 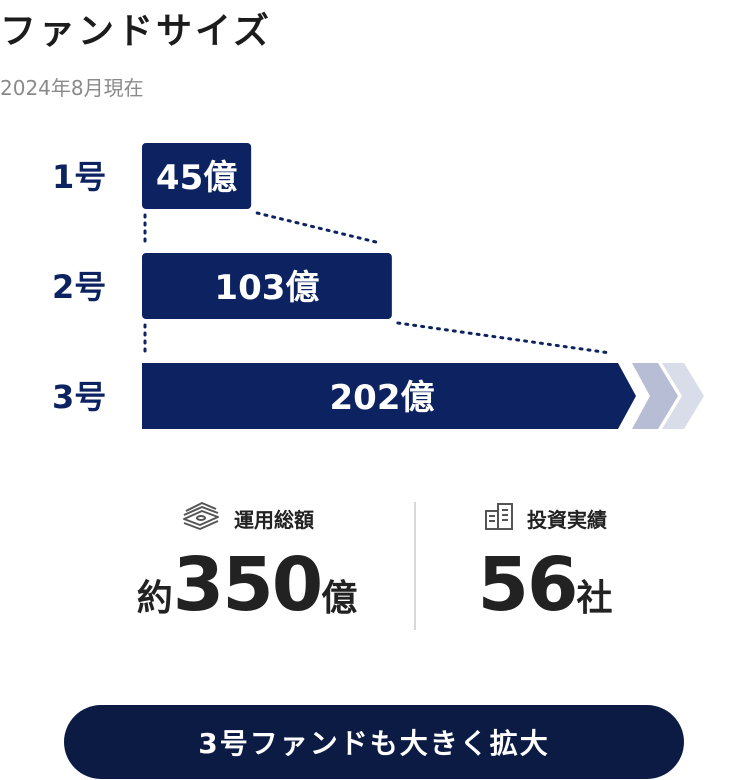 I want to click on money-stack-icon, so click(x=201, y=518).